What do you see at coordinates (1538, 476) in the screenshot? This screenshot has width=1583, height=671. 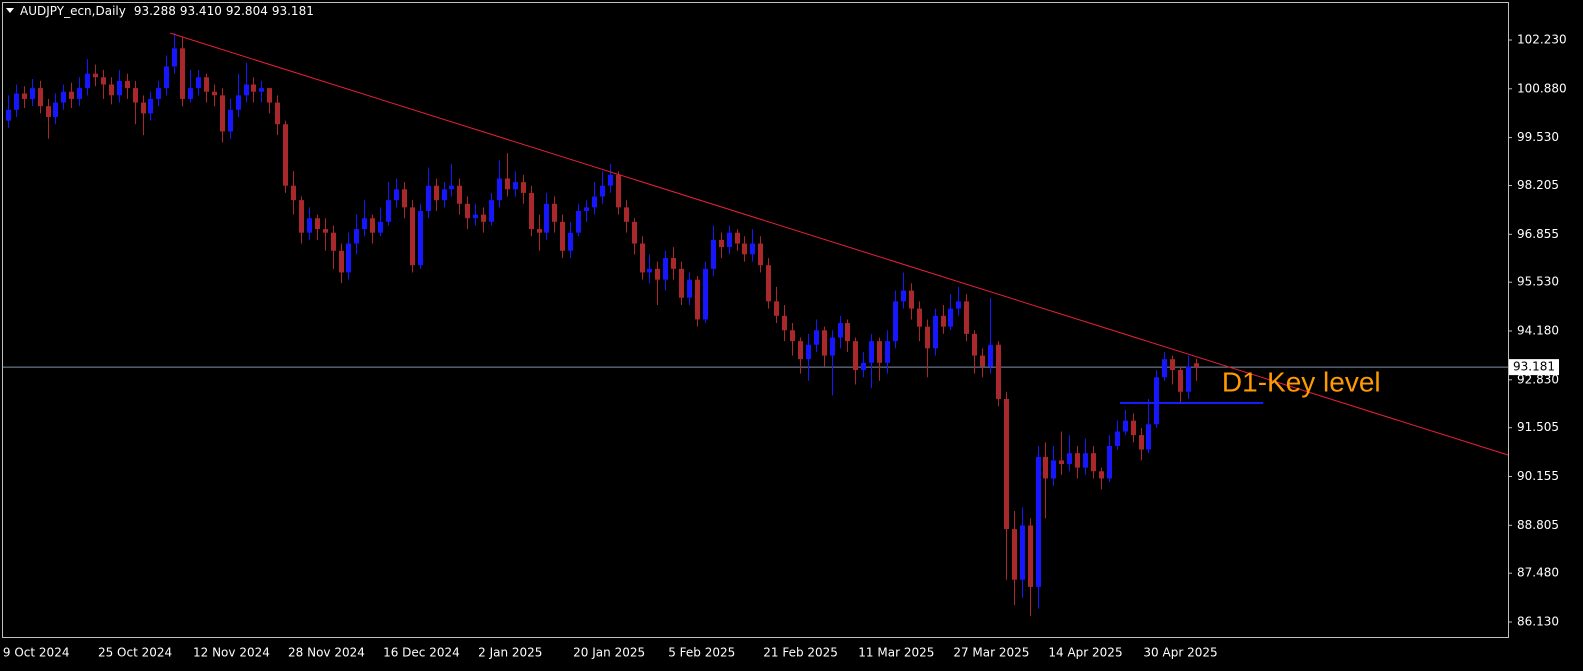 I see `y-tick-label: 90.155` at bounding box center [1538, 476].